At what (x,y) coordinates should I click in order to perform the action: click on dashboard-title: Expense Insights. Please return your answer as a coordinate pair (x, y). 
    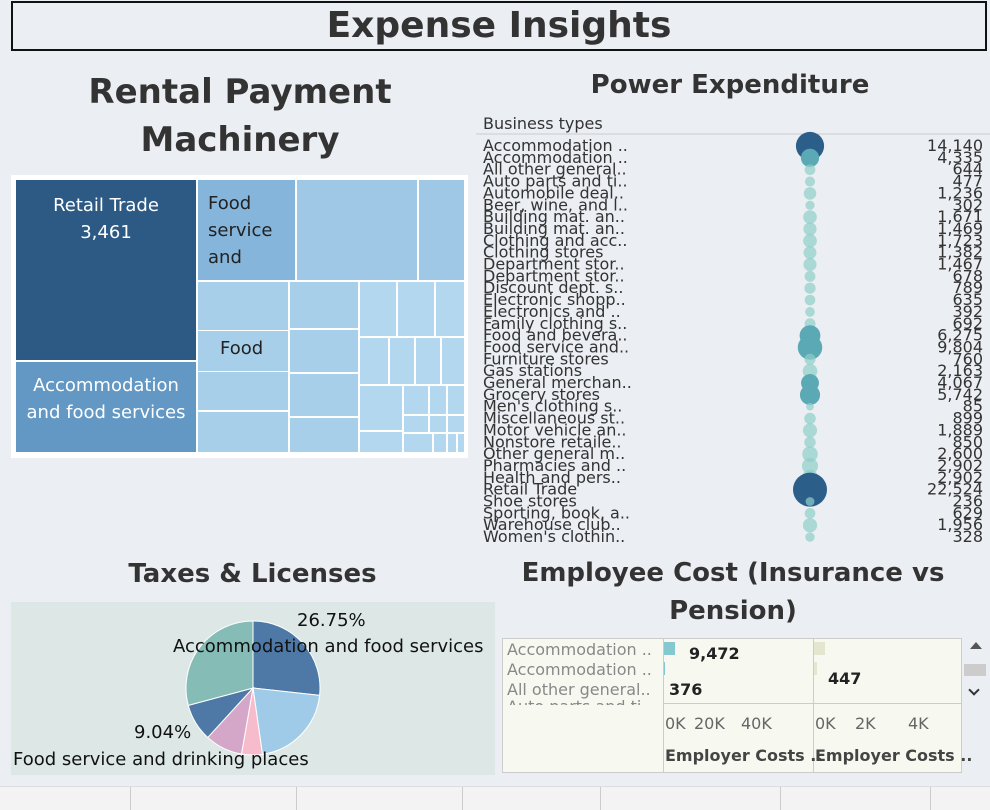
    Looking at the image, I should click on (499, 26).